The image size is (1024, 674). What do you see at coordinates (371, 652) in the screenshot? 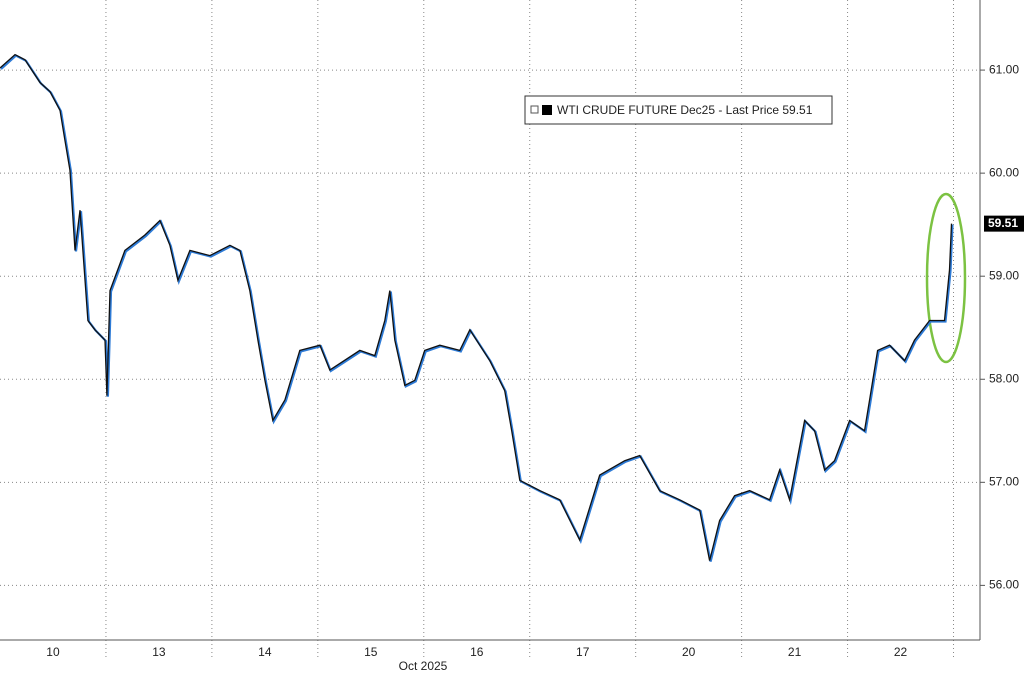
I see `x-tick-label: 15` at bounding box center [371, 652].